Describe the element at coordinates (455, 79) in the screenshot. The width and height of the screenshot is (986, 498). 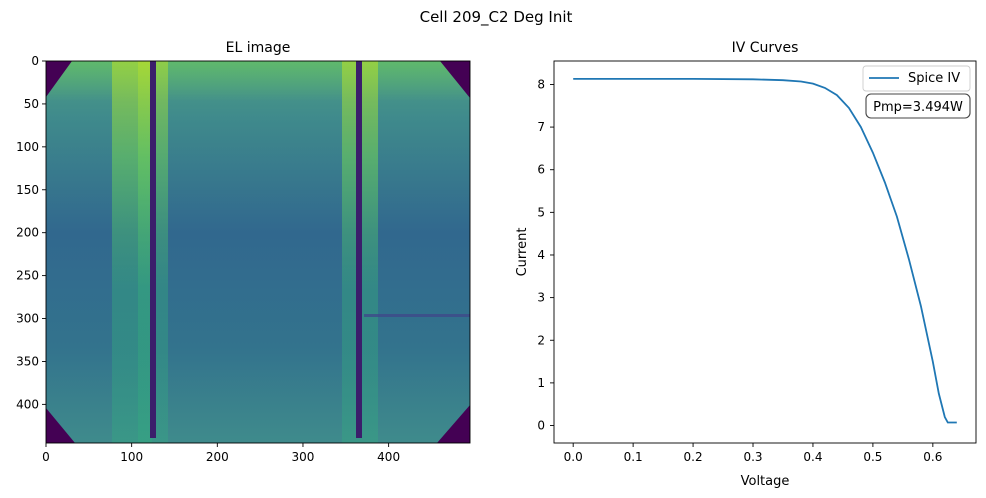
I see `corner-top-right` at that location.